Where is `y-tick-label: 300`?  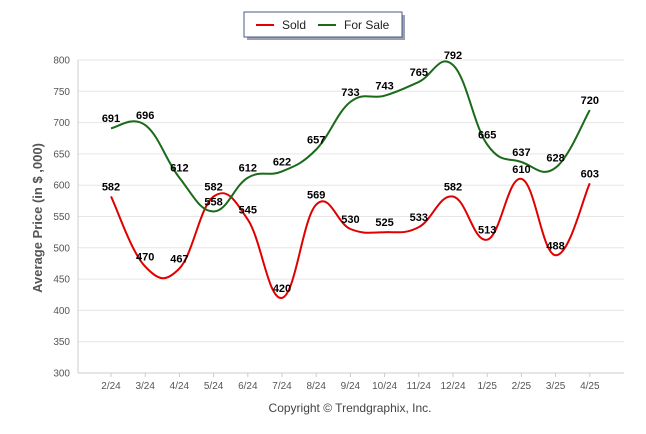
y-tick-label: 300 is located at coordinates (61, 374).